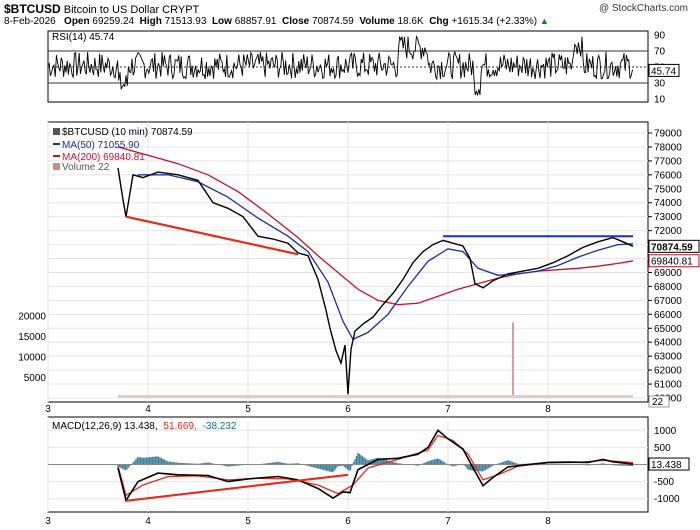 The image size is (700, 530). Describe the element at coordinates (660, 52) in the screenshot. I see `rsi-tick-label: 70` at that location.